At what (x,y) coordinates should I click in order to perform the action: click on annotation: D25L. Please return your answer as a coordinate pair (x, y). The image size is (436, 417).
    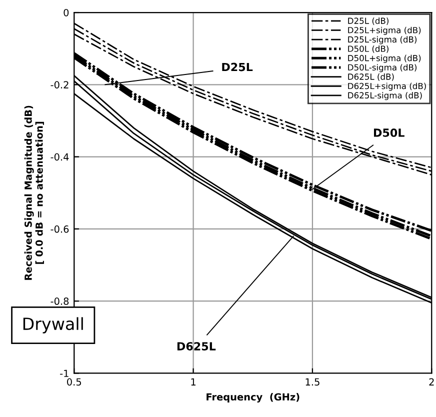
    Looking at the image, I should click on (237, 67).